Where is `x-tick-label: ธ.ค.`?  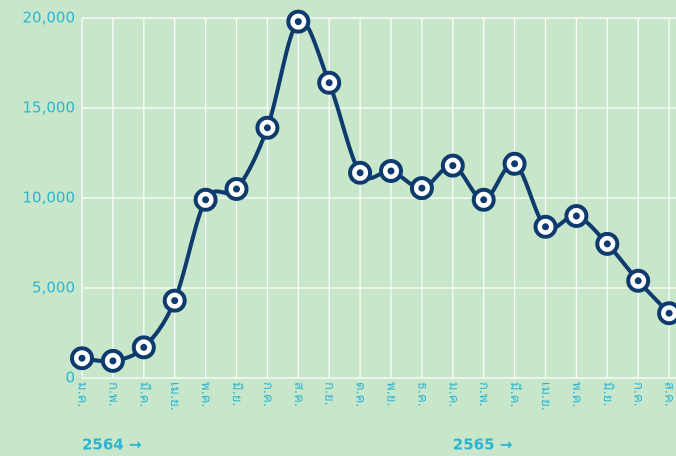 x-tick-label: ธ.ค. is located at coordinates (421, 394).